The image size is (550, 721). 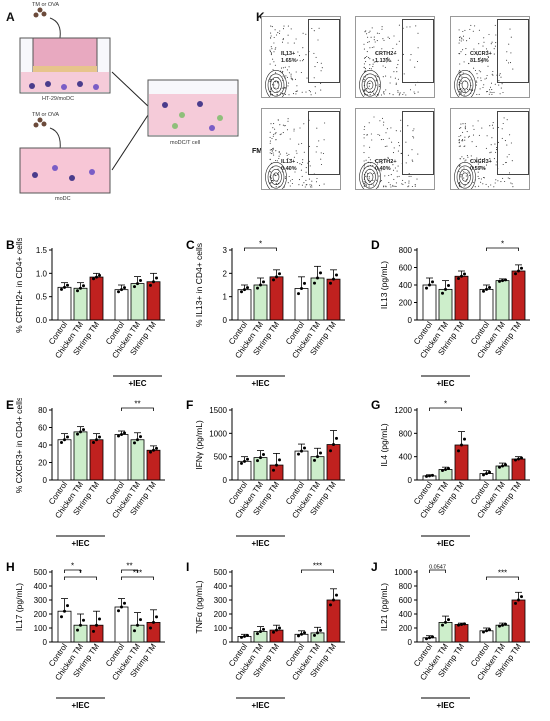 I want to click on y-tick-label: 40, so click(x=42, y=445).